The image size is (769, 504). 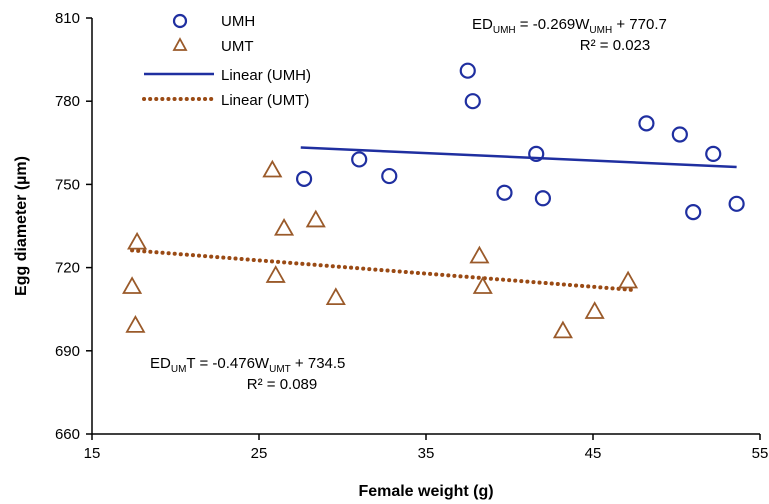 I want to click on x-tick-label: 35, so click(x=426, y=453).